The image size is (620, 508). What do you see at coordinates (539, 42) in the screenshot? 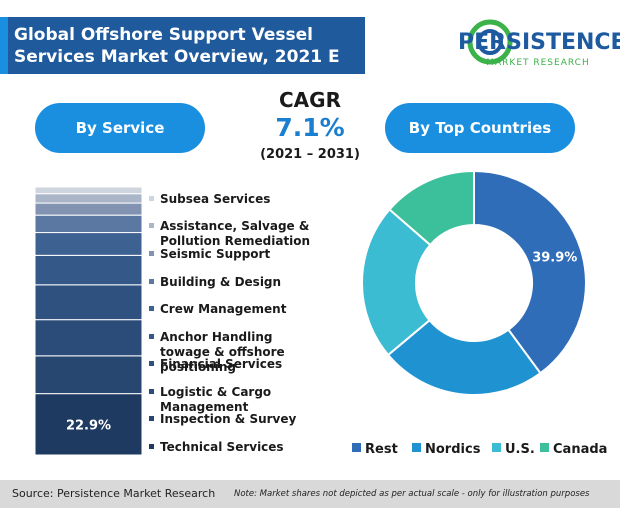
I see `logo-name: PERSISTENCE` at bounding box center [539, 42].